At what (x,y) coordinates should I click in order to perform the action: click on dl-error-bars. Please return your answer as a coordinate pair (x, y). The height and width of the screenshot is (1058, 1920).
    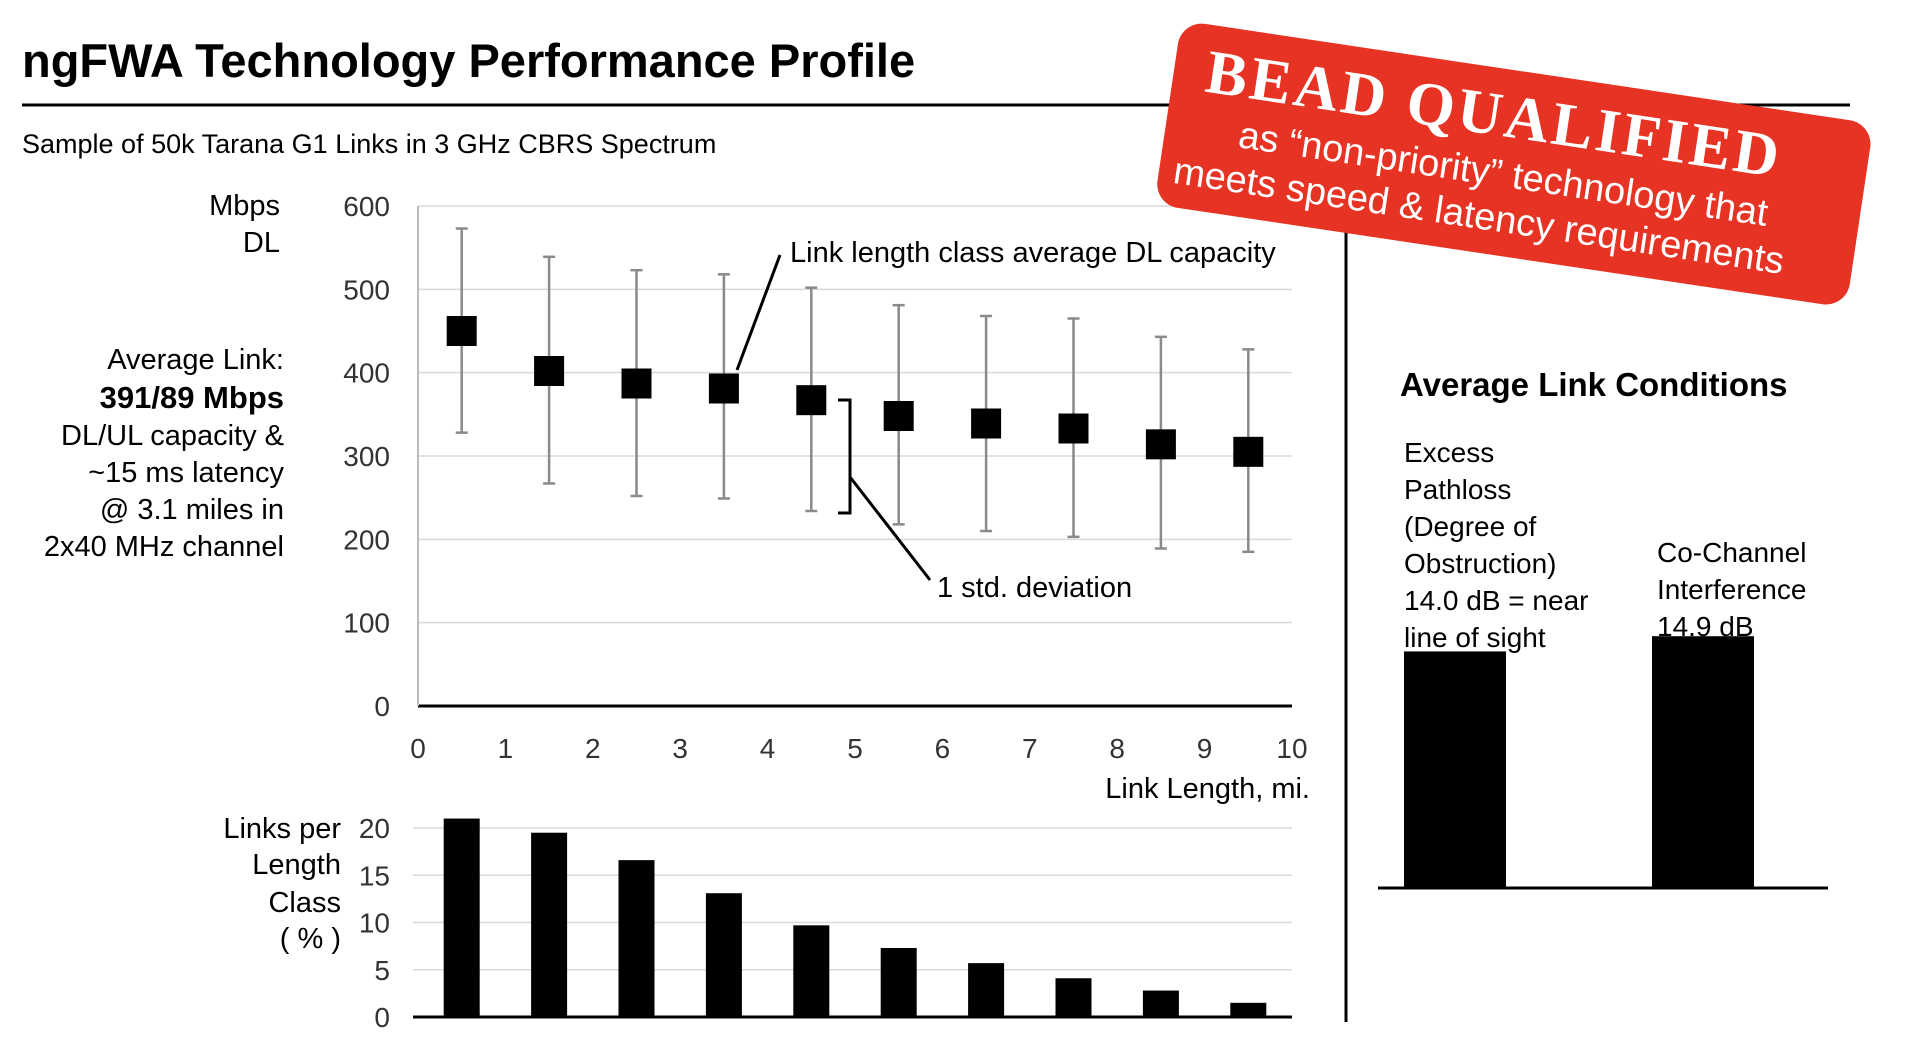
    Looking at the image, I should click on (855, 390).